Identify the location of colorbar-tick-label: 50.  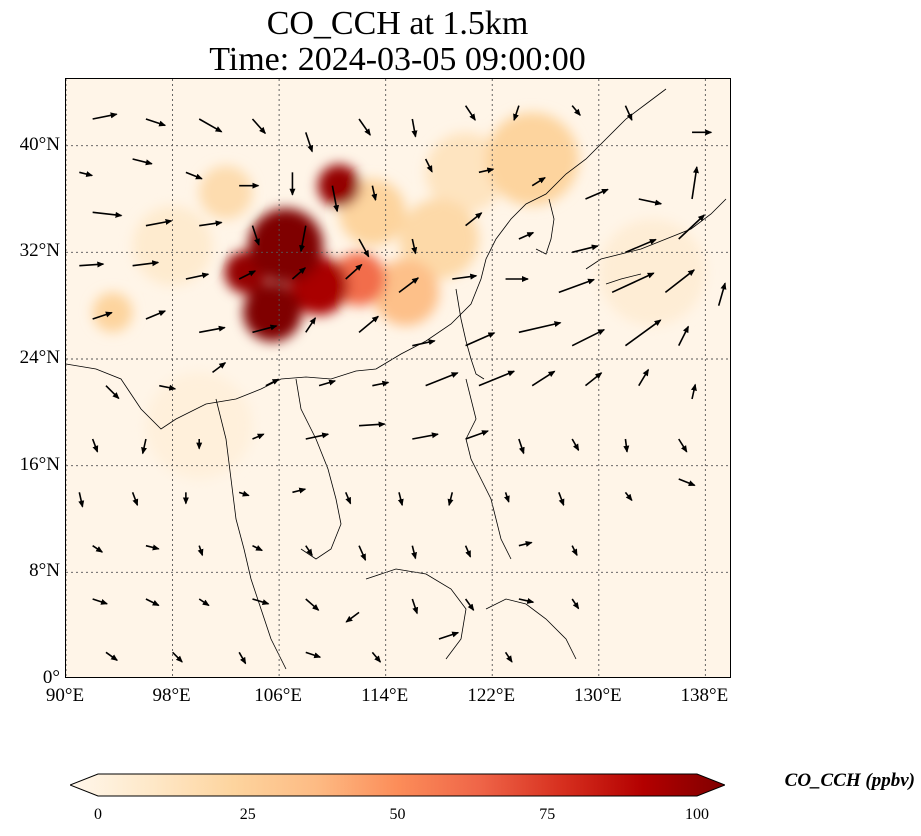
(397, 814).